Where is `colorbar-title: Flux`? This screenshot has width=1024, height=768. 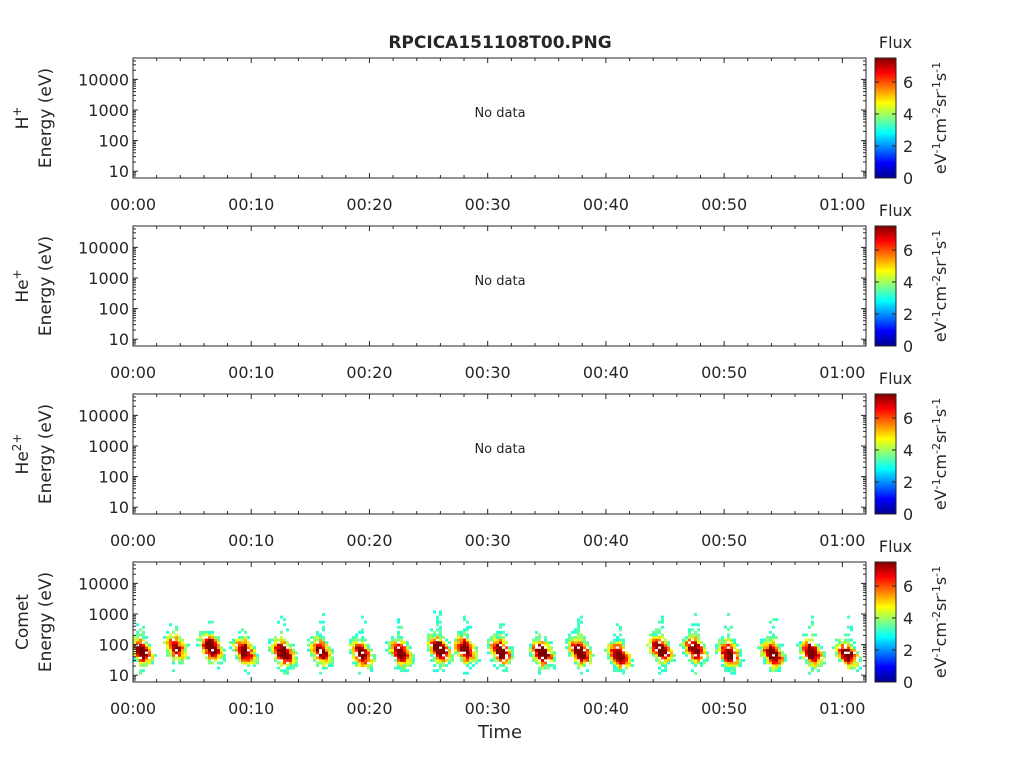
colorbar-title: Flux is located at coordinates (895, 42).